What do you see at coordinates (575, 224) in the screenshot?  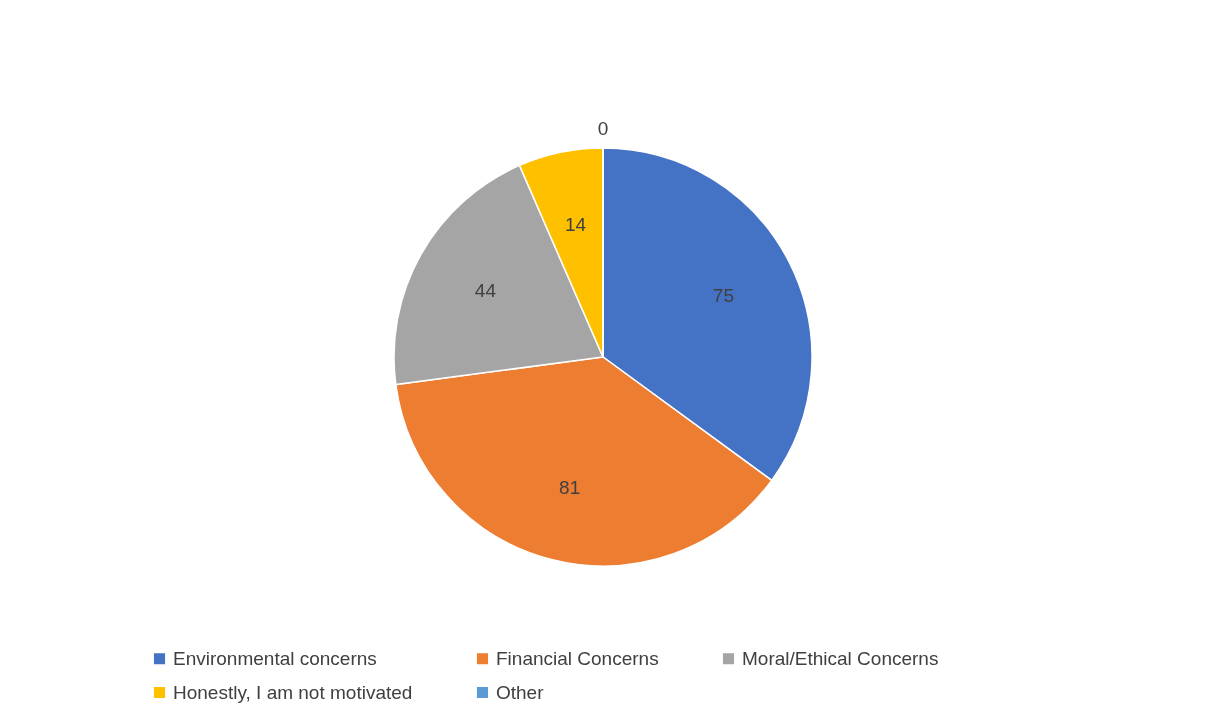 I see `data-label: 14` at bounding box center [575, 224].